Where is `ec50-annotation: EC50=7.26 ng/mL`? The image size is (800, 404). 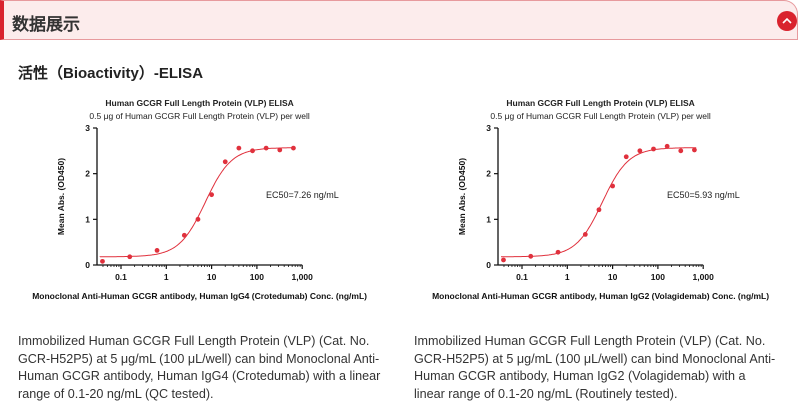
ec50-annotation: EC50=7.26 ng/mL is located at coordinates (302, 195).